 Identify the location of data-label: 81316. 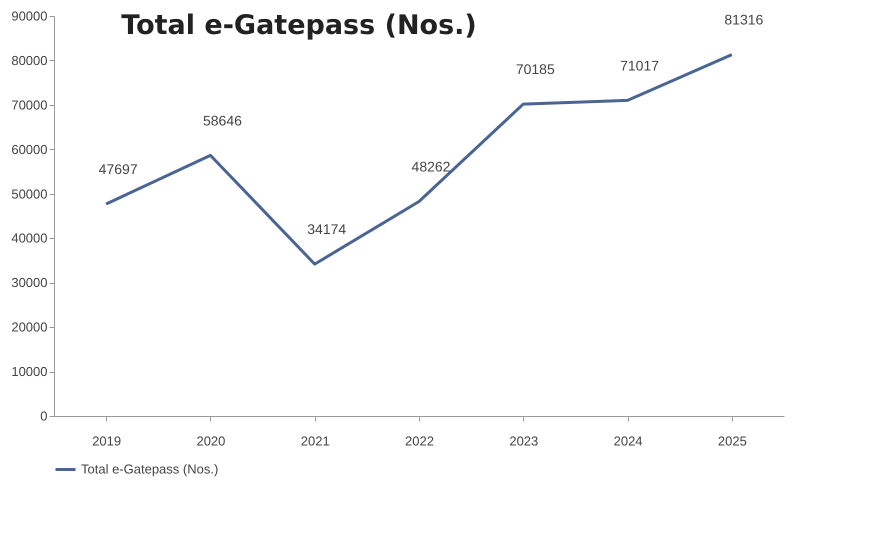
(744, 20).